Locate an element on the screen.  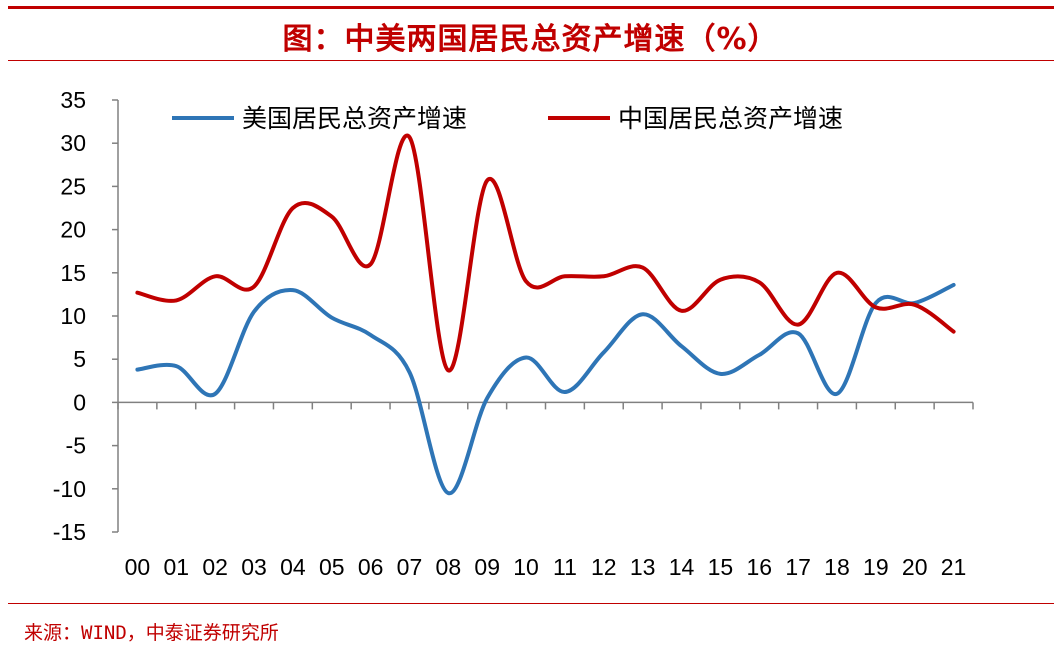
x-tick-label: 19 is located at coordinates (876, 567).